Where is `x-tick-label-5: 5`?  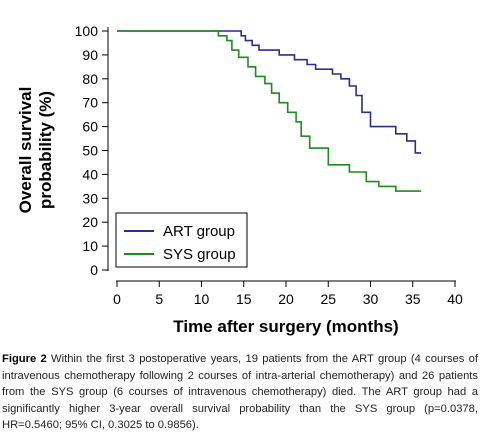
x-tick-label-5: 5 is located at coordinates (159, 299).